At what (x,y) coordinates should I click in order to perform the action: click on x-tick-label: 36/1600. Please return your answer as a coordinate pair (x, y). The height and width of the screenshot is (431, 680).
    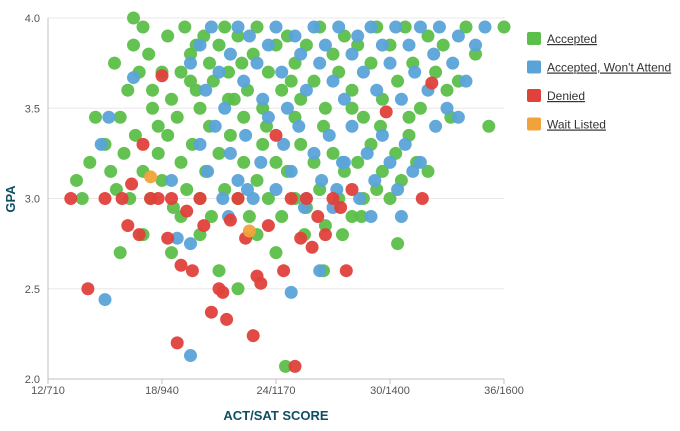
    Looking at the image, I should click on (504, 391).